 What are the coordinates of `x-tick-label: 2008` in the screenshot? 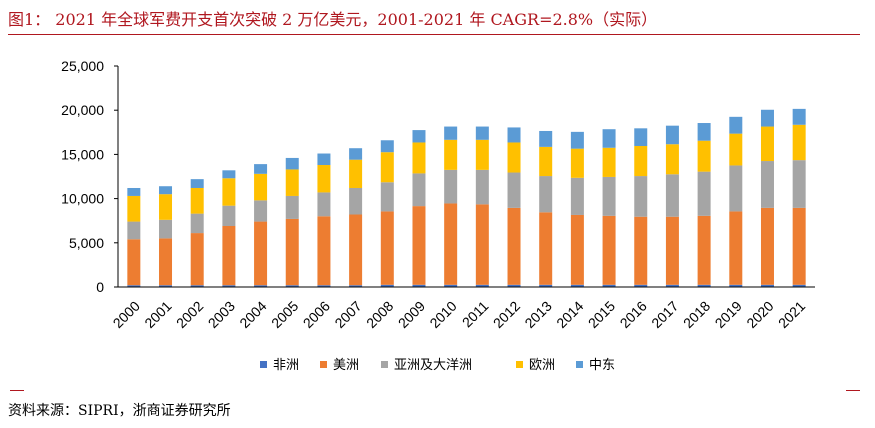 It's located at (379, 314).